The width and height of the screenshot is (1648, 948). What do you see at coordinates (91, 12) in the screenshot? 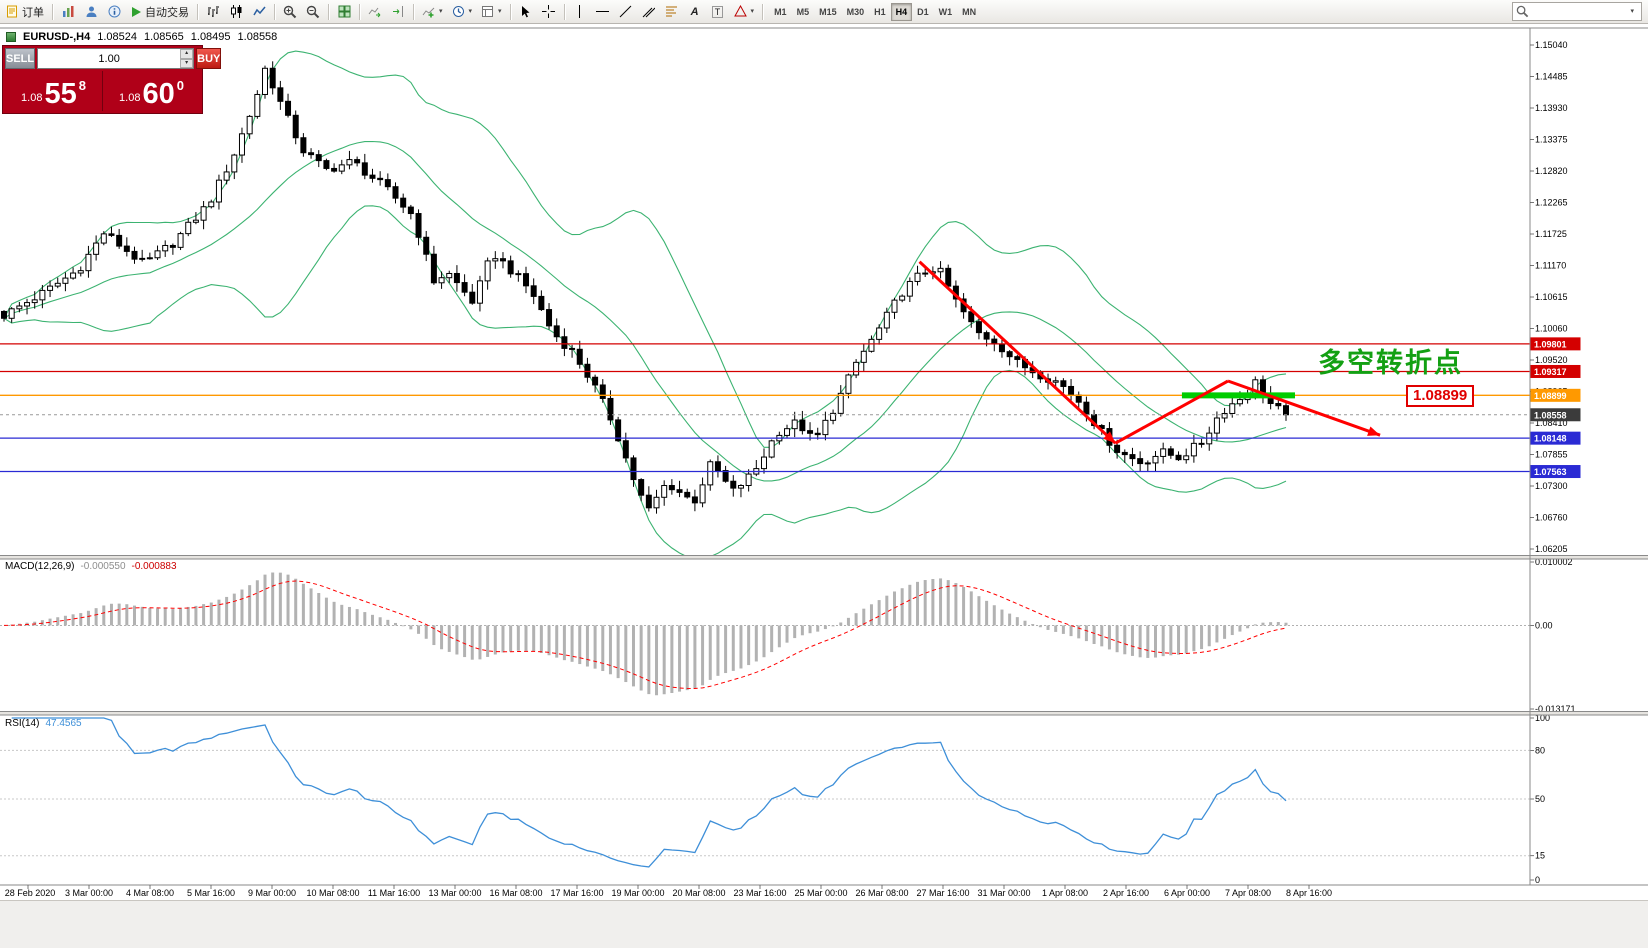
I see `profile-button` at bounding box center [91, 12].